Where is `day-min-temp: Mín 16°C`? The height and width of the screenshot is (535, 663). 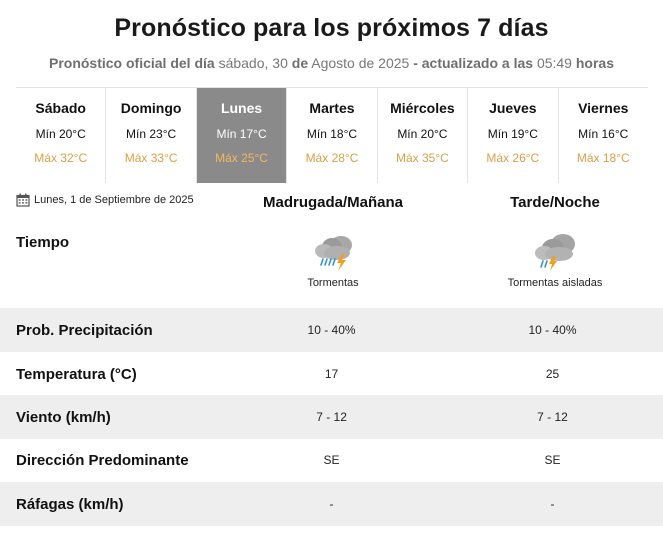 day-min-temp: Mín 16°C is located at coordinates (603, 134).